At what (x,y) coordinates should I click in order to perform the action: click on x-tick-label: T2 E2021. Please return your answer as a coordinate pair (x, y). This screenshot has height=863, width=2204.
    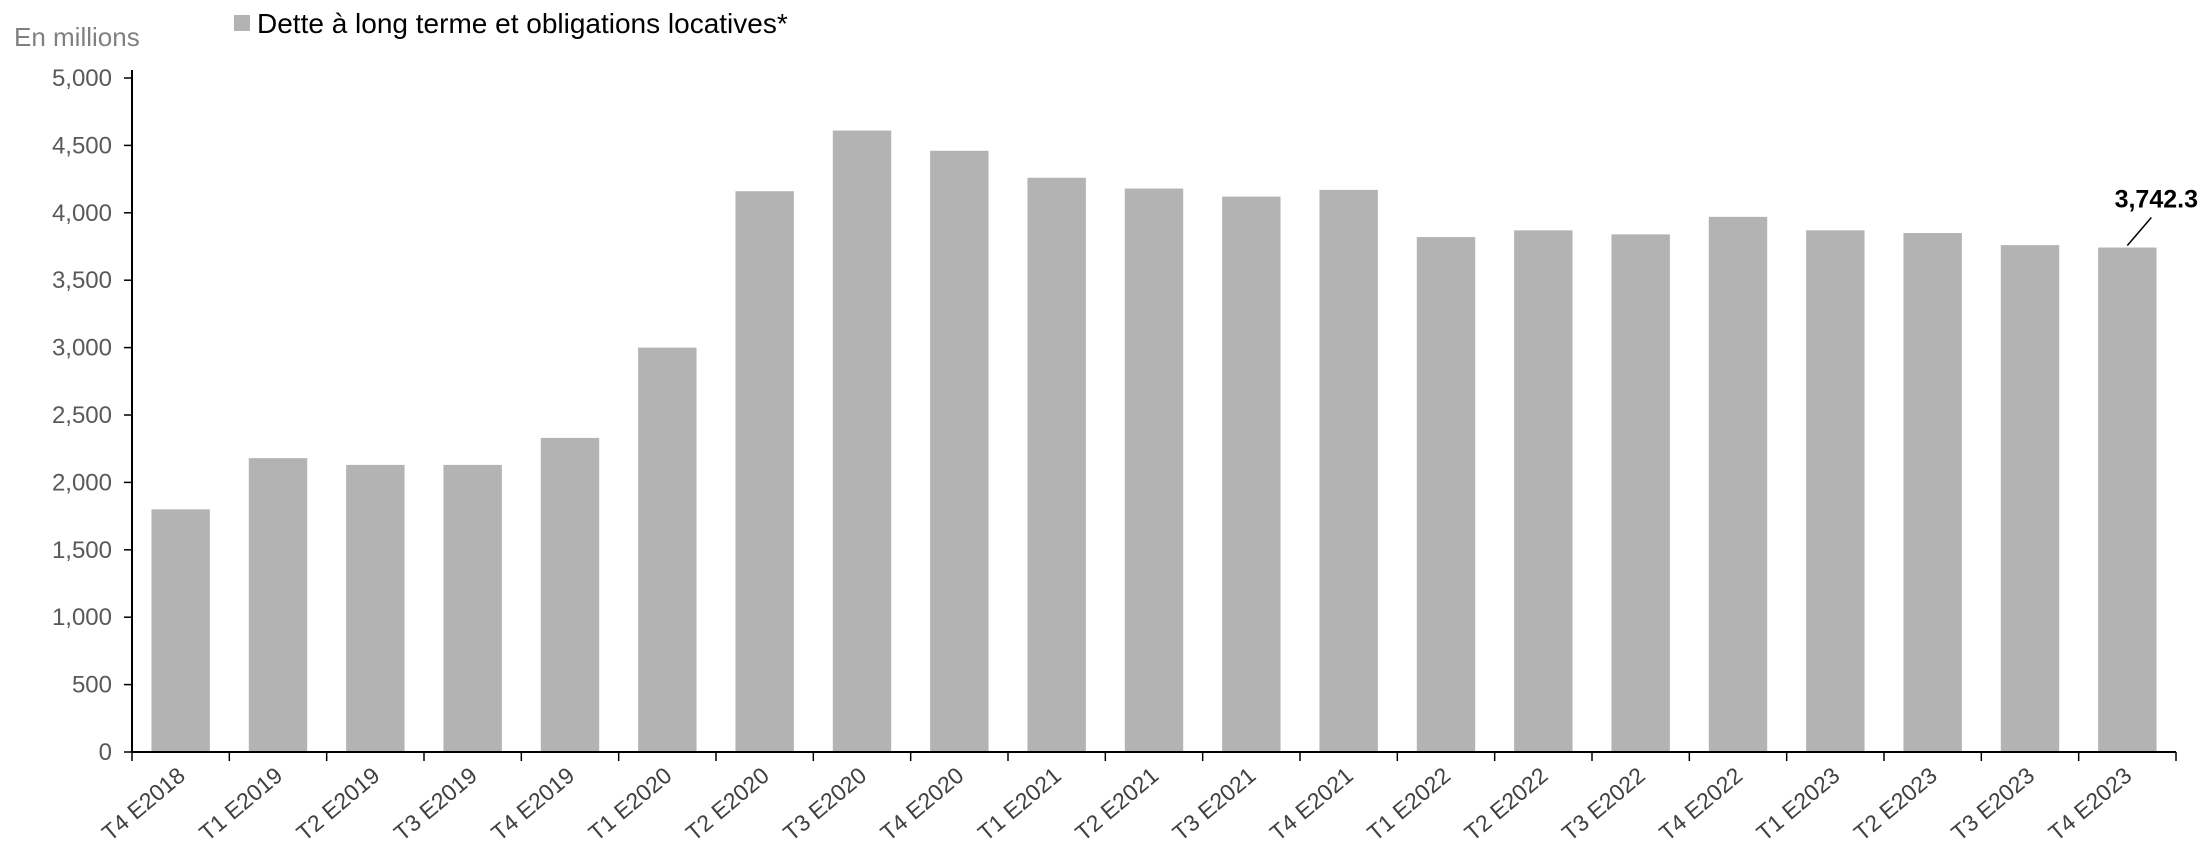
    Looking at the image, I should click on (1116, 804).